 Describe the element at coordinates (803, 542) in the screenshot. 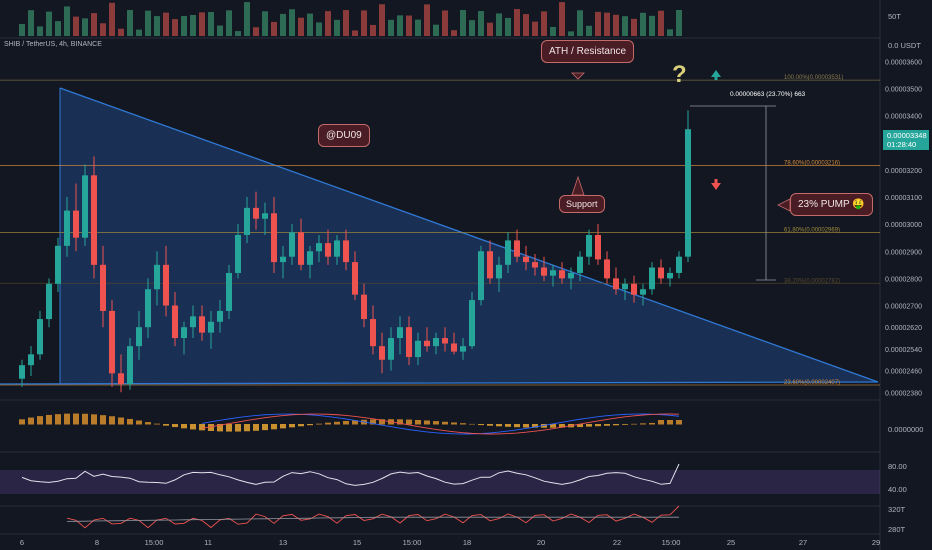

I see `time-tick-label: 27` at that location.